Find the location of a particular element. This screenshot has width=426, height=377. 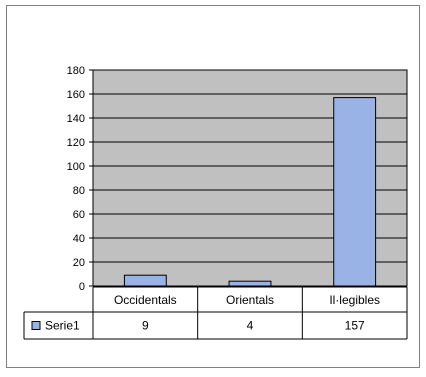

y-tick-label: 100 is located at coordinates (76, 167).